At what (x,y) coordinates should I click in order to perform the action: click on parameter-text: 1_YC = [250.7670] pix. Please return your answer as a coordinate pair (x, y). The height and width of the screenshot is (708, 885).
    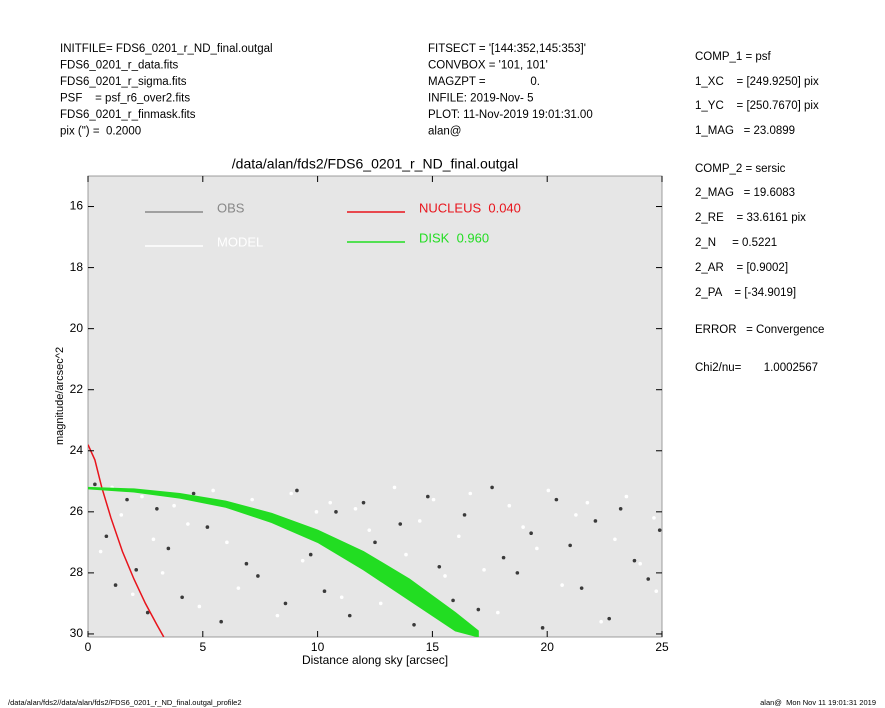
    Looking at the image, I should click on (757, 106).